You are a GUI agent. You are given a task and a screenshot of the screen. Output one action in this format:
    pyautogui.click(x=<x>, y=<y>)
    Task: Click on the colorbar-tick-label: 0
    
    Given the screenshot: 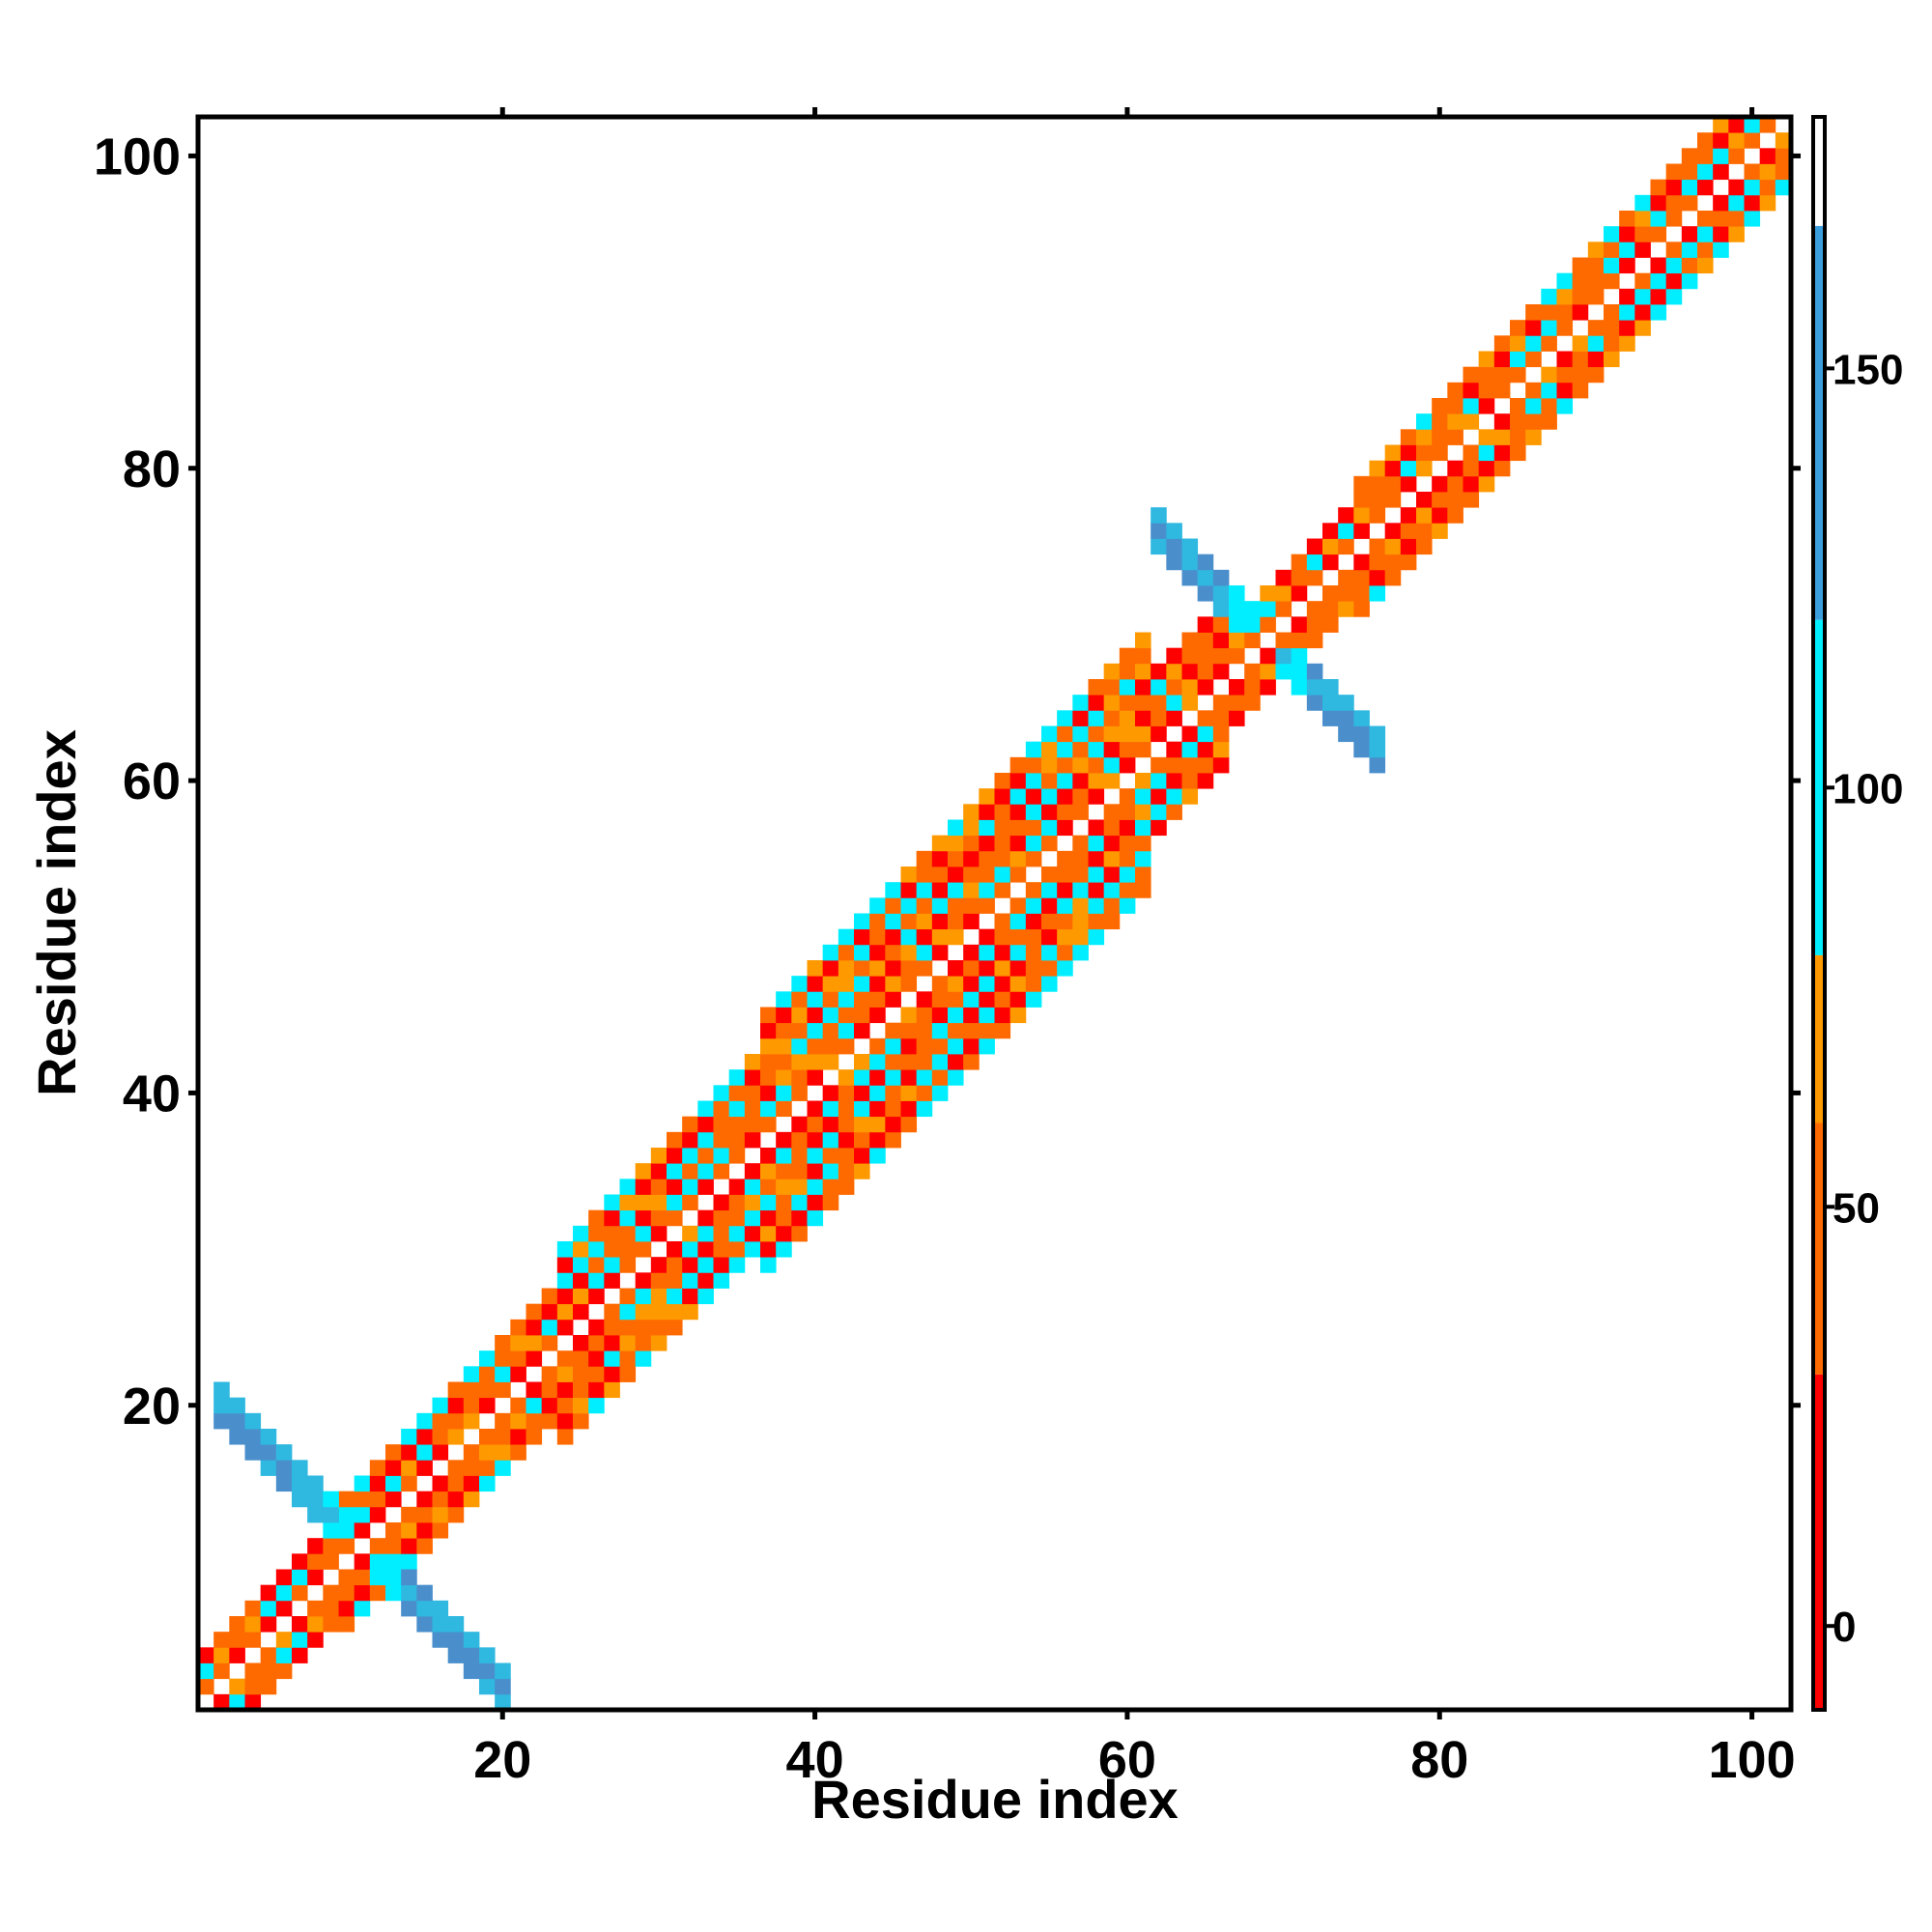 What is the action you would take?
    pyautogui.click(x=1844, y=1627)
    